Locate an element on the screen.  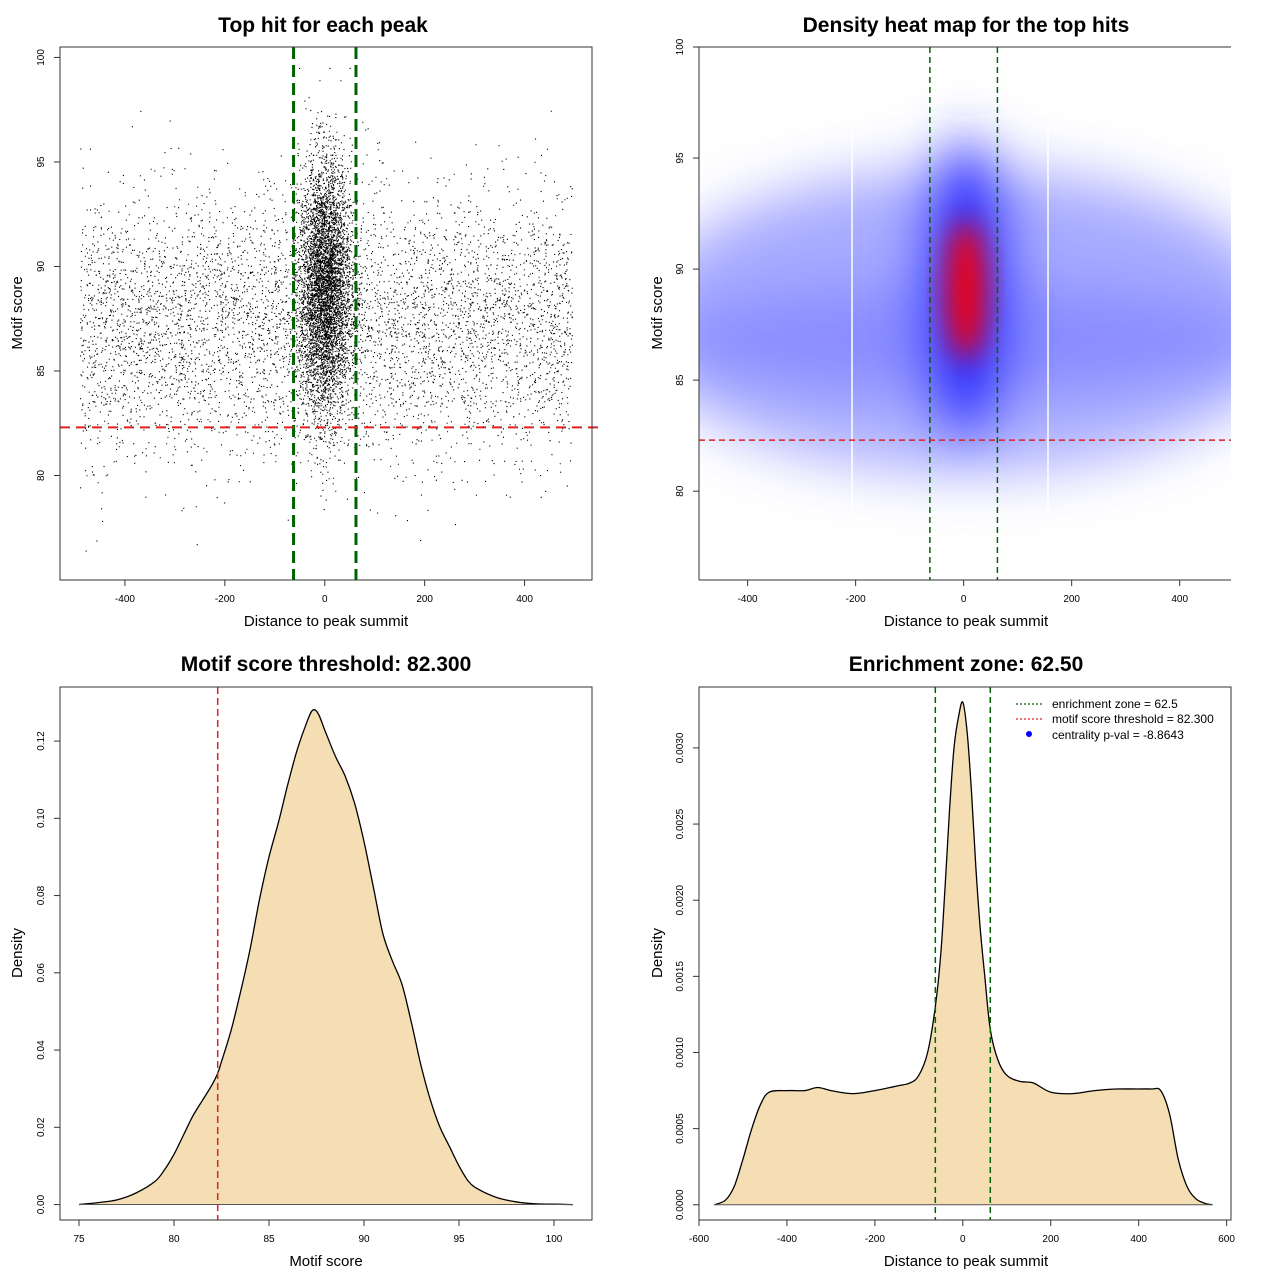
score-density-x-label: Motif score is located at coordinates (325, 1261).